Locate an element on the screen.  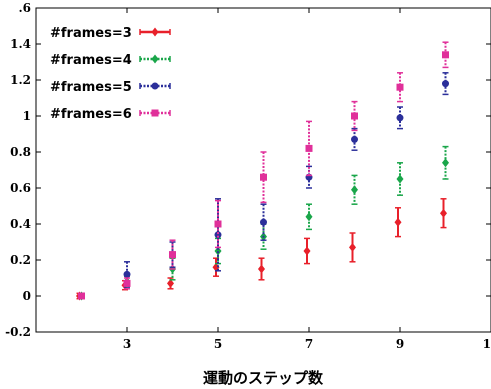
legend-entry-4: #frames=6 is located at coordinates (110, 114).